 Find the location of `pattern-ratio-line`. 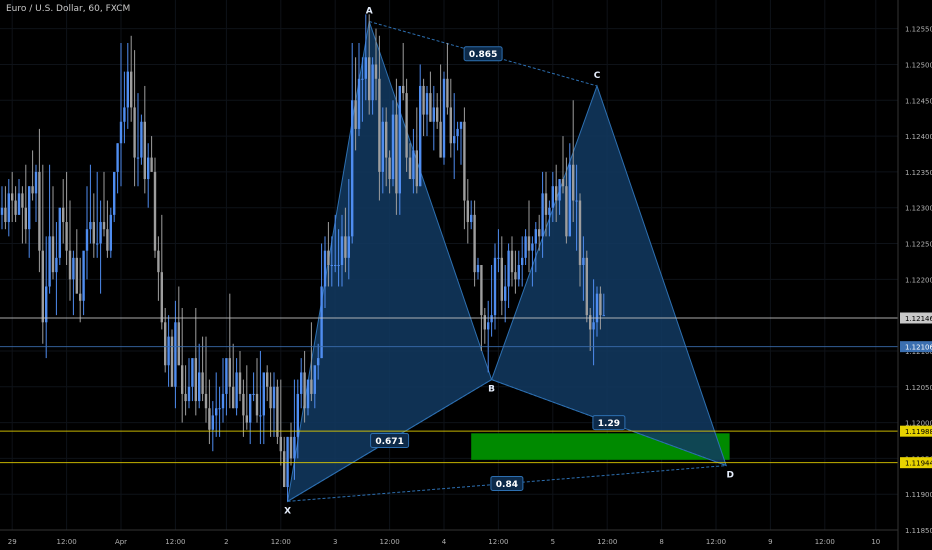

pattern-ratio-line is located at coordinates (389, 440).